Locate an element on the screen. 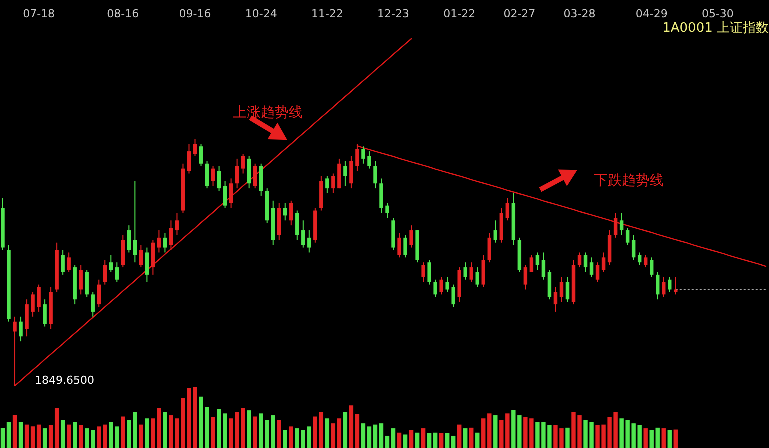  x-tick-label: 04-29 is located at coordinates (652, 14).